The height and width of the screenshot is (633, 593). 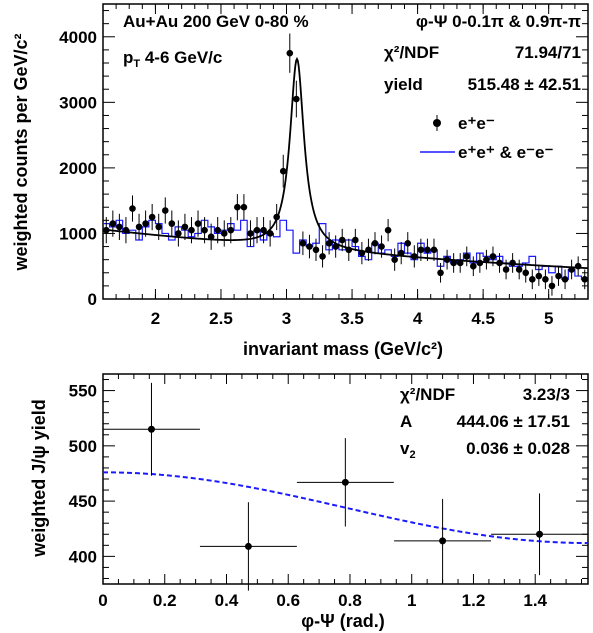 What do you see at coordinates (83, 391) in the screenshot?
I see `y-tick-label: 550` at bounding box center [83, 391].